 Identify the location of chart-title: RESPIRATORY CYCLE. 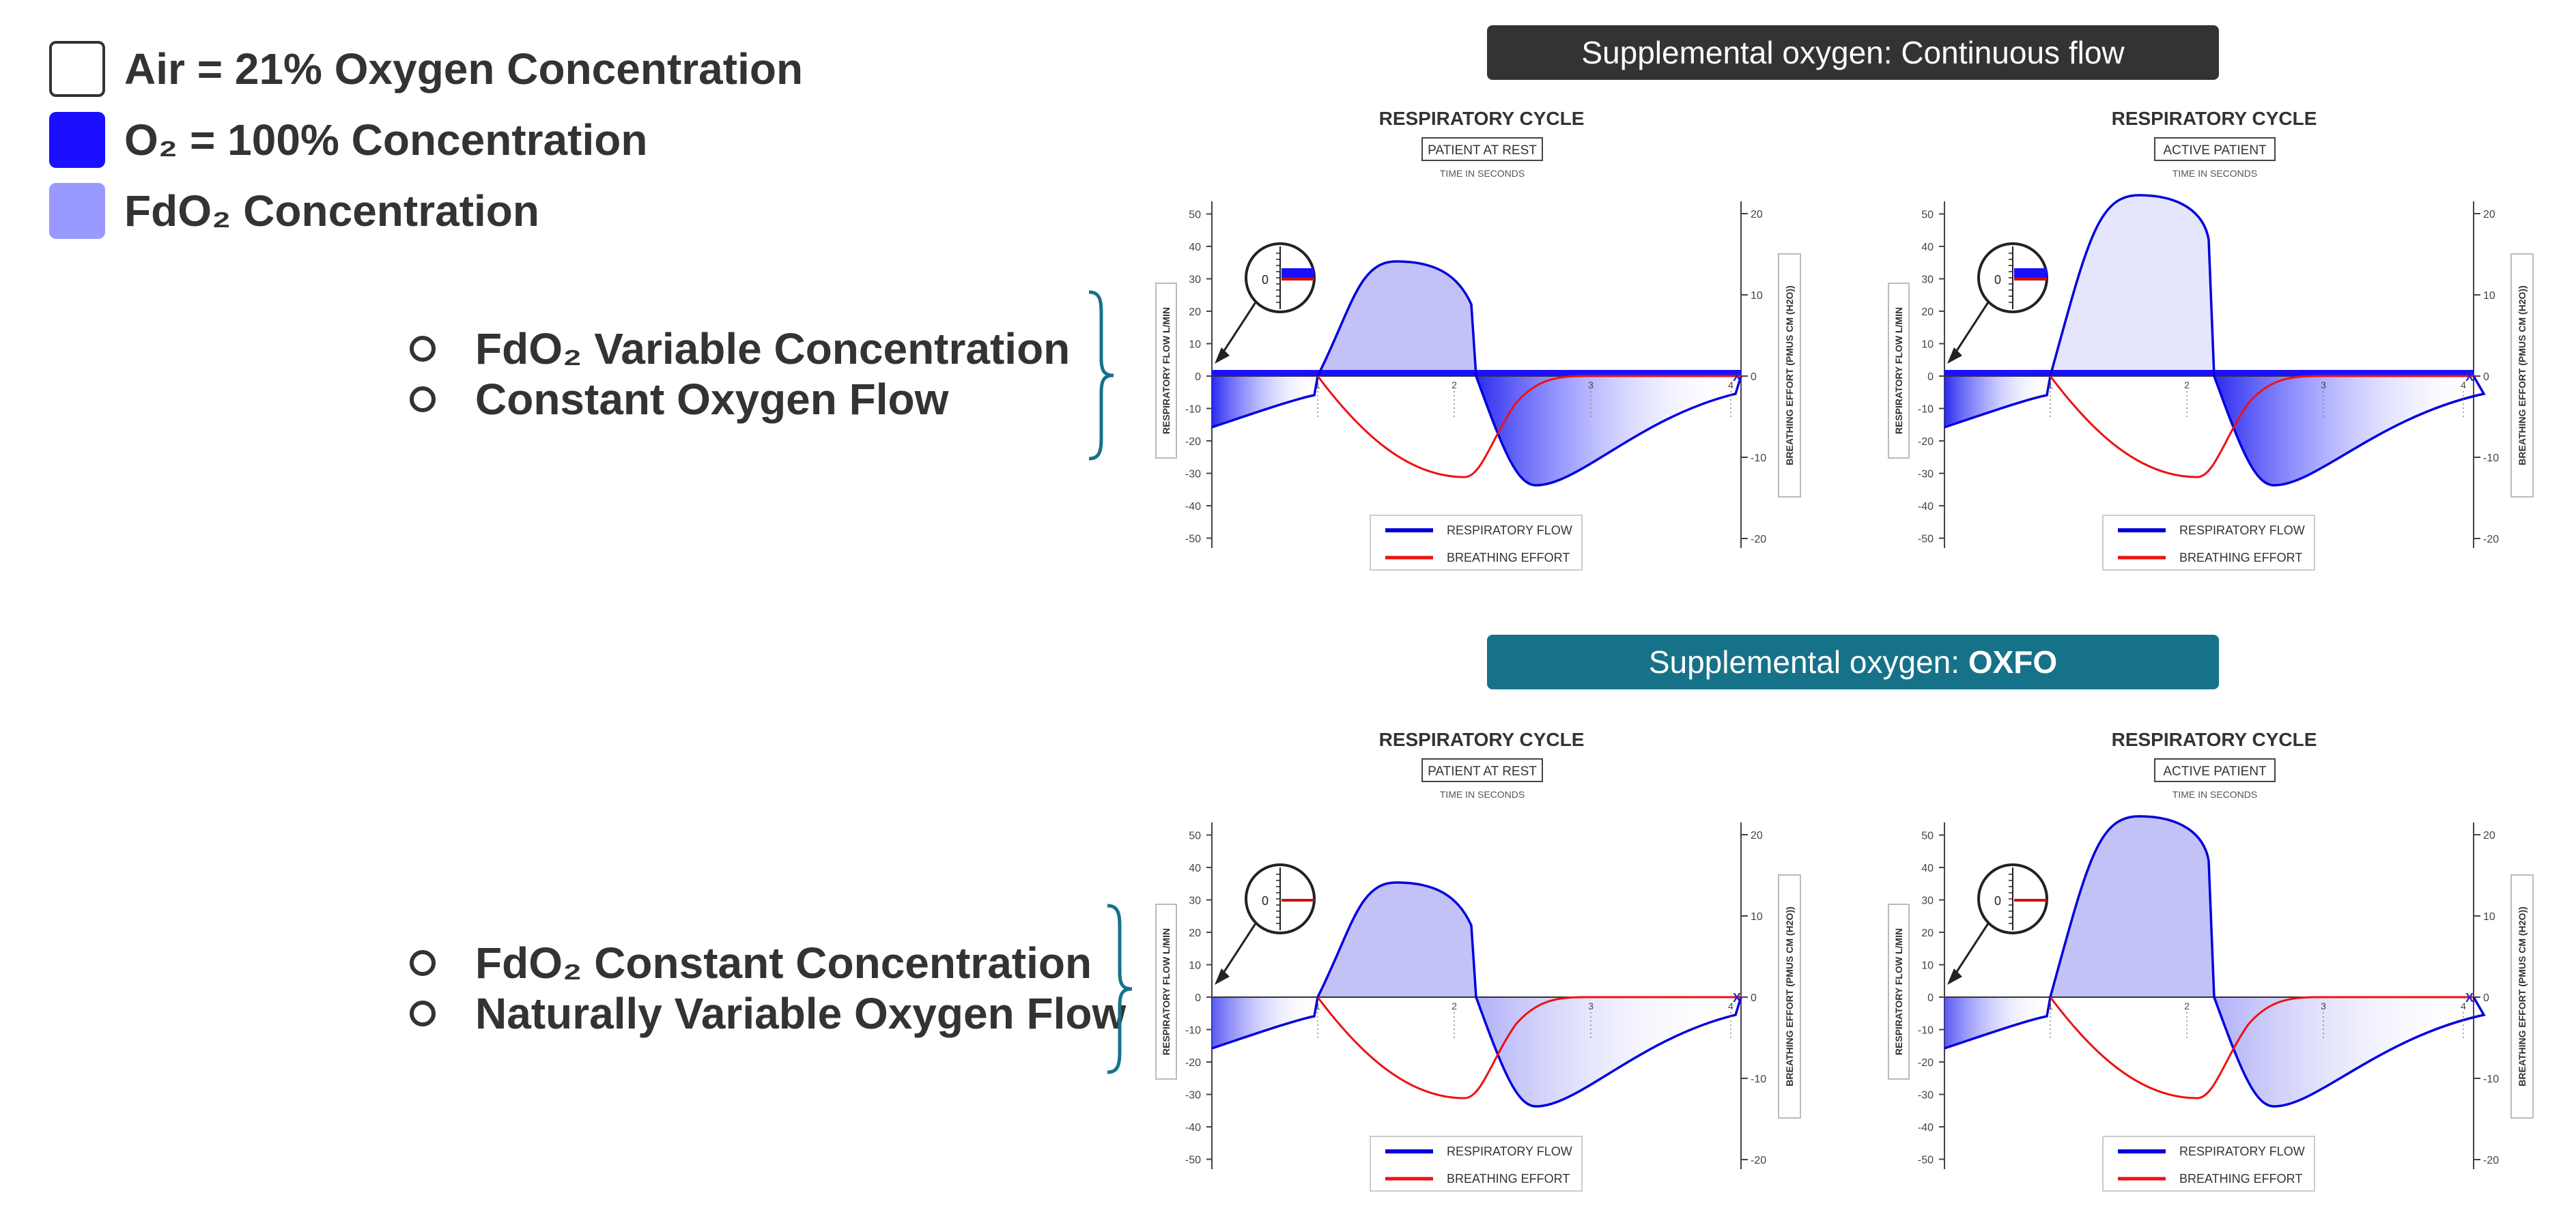
(1482, 739).